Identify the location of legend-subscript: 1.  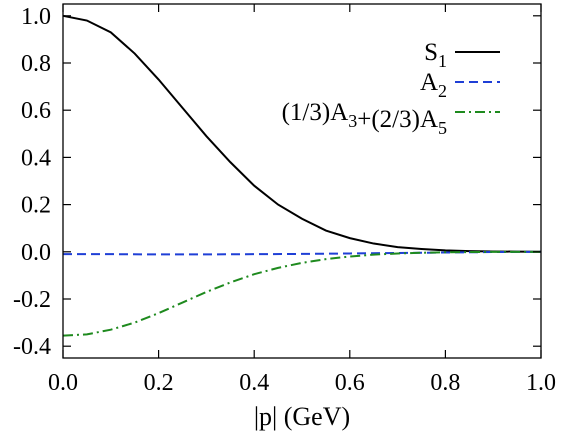
(442, 61).